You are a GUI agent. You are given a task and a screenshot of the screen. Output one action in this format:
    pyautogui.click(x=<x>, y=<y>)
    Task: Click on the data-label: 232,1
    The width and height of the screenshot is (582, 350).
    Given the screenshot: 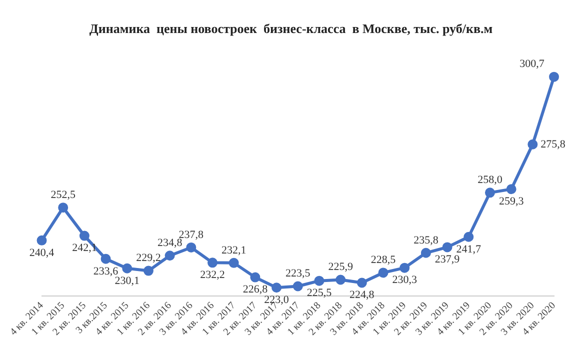 What is the action you would take?
    pyautogui.click(x=233, y=250)
    